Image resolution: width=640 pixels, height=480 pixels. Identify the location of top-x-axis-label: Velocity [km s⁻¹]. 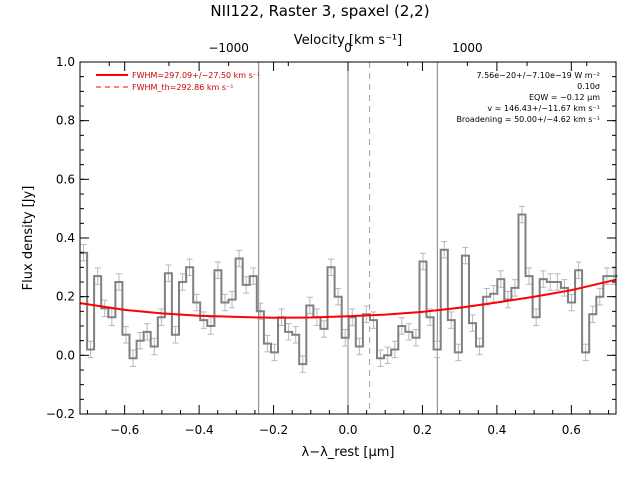
(348, 40).